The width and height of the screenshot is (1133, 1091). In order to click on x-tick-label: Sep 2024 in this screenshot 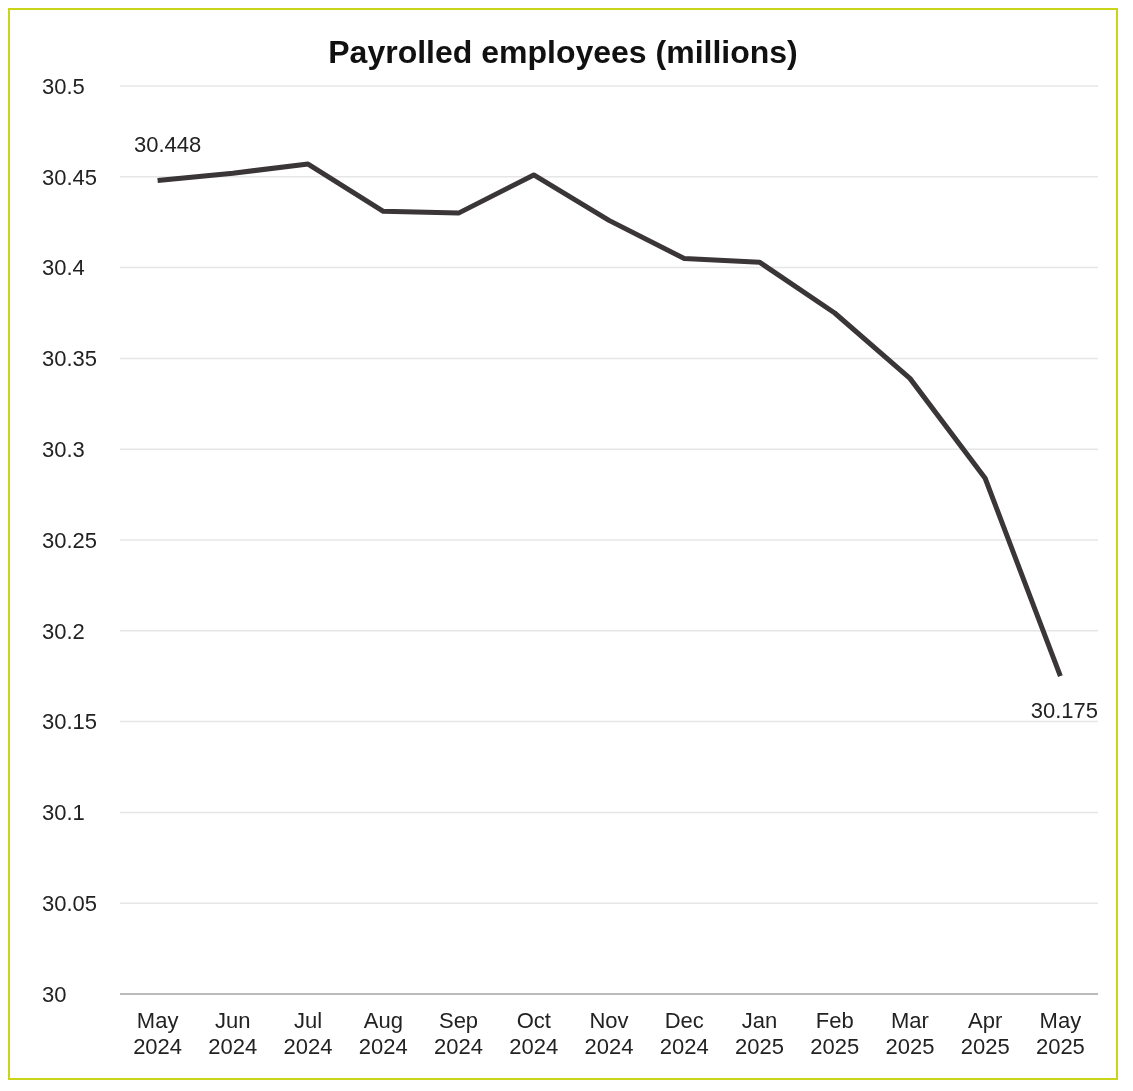, I will do `click(459, 1033)`.